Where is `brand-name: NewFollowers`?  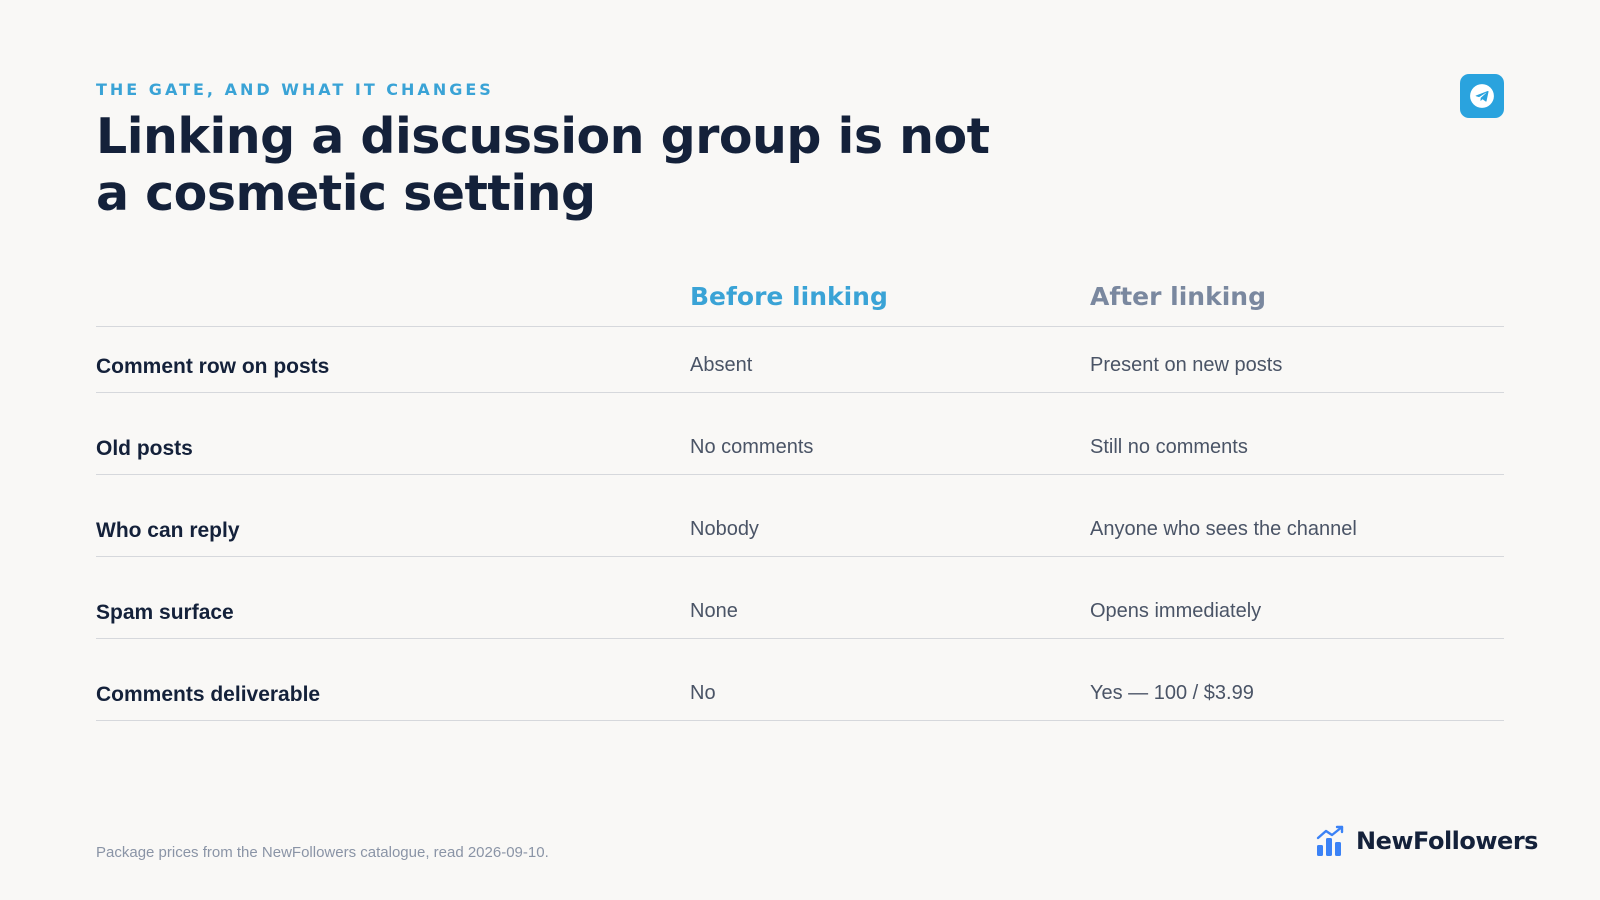
brand-name: NewFollowers is located at coordinates (1447, 841).